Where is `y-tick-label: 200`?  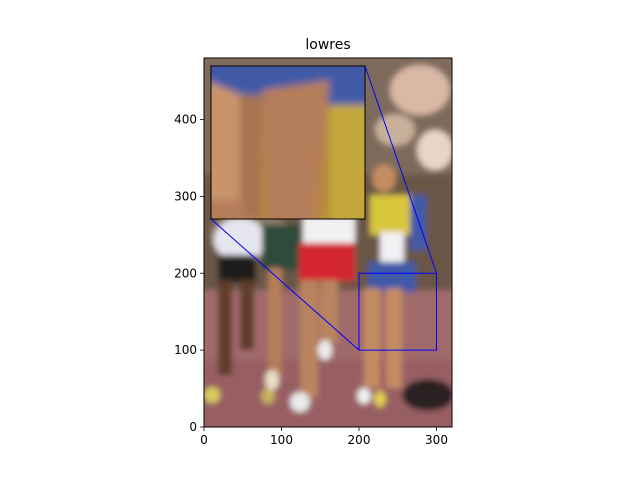 y-tick-label: 200 is located at coordinates (185, 273).